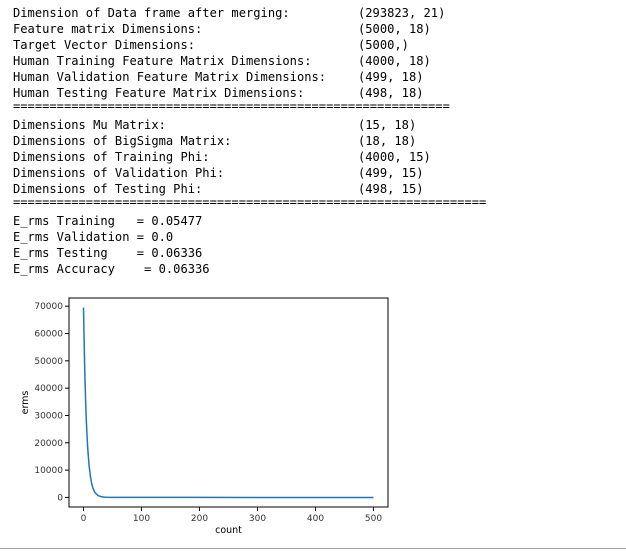  What do you see at coordinates (315, 519) in the screenshot?
I see `x-tick-label: 400` at bounding box center [315, 519].